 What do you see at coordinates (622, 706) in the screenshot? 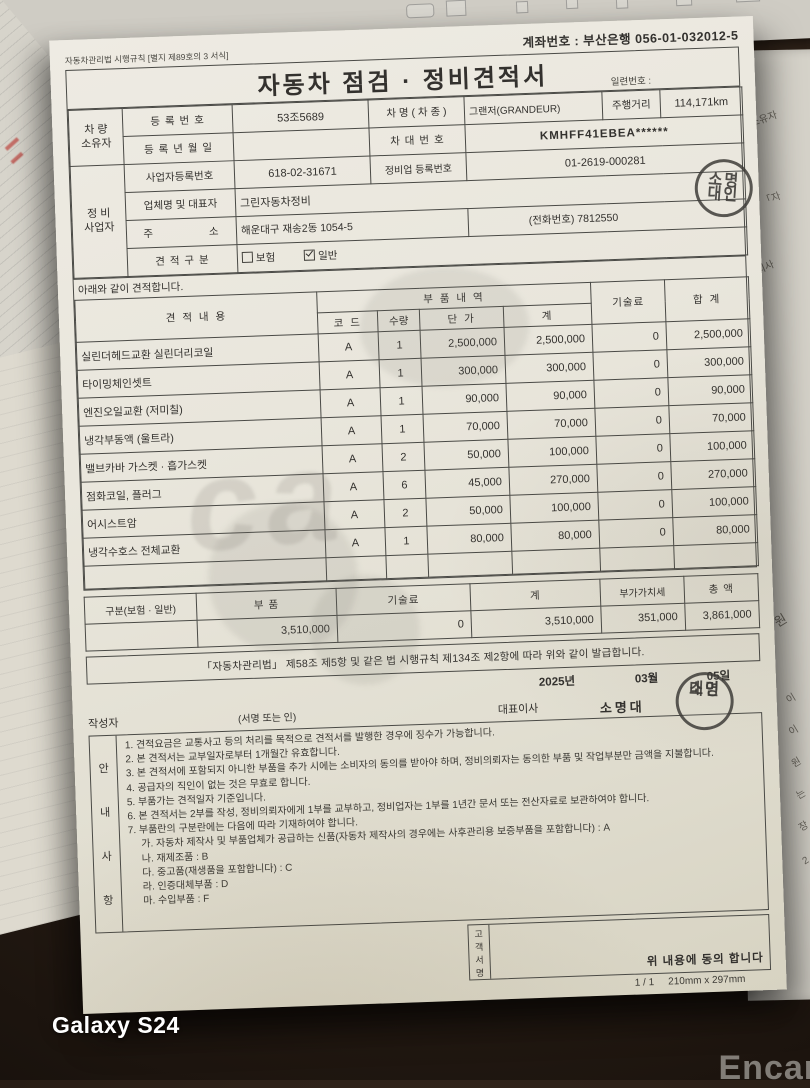
I see `ceo-name: 소명대` at bounding box center [622, 706].